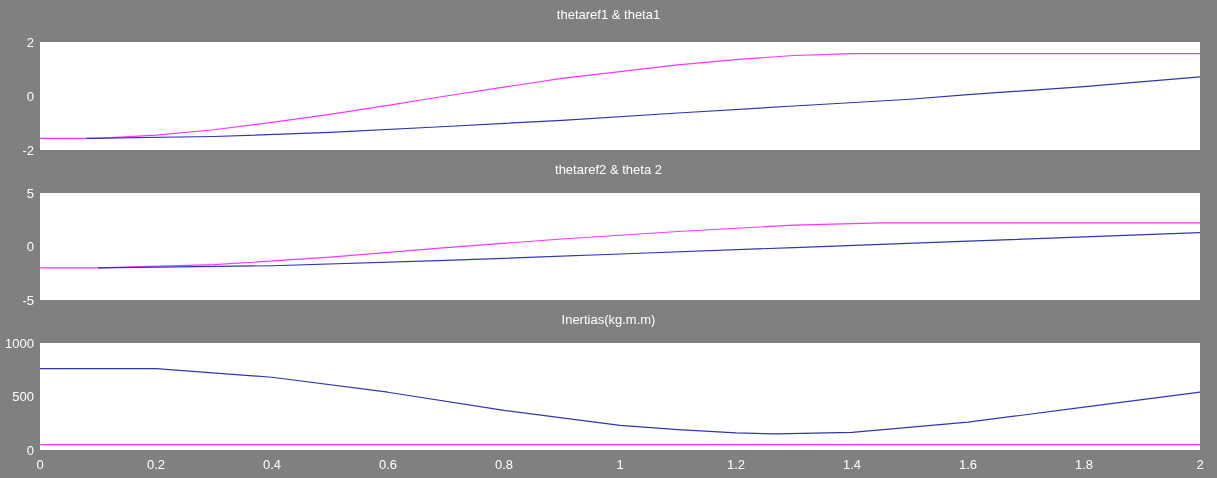 The image size is (1217, 478). What do you see at coordinates (1084, 464) in the screenshot?
I see `x-tick-label: 1.8` at bounding box center [1084, 464].